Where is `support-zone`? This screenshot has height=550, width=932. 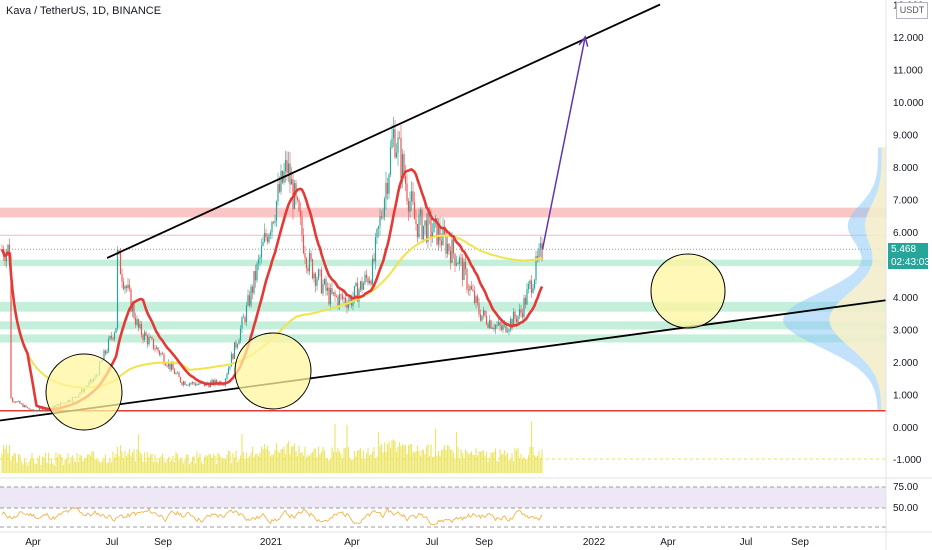 support-zone is located at coordinates (443, 338).